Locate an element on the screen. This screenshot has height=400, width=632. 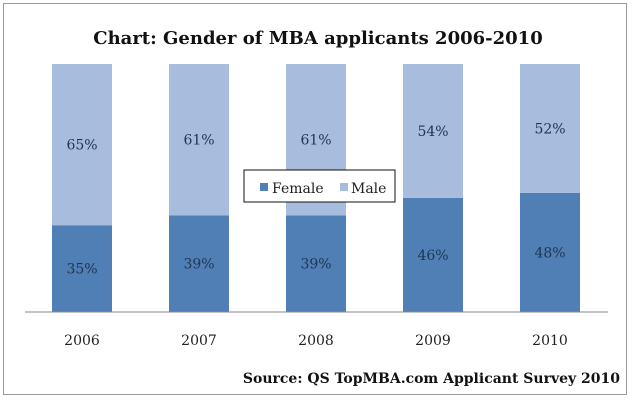
bar-female-2008 is located at coordinates (316, 263).